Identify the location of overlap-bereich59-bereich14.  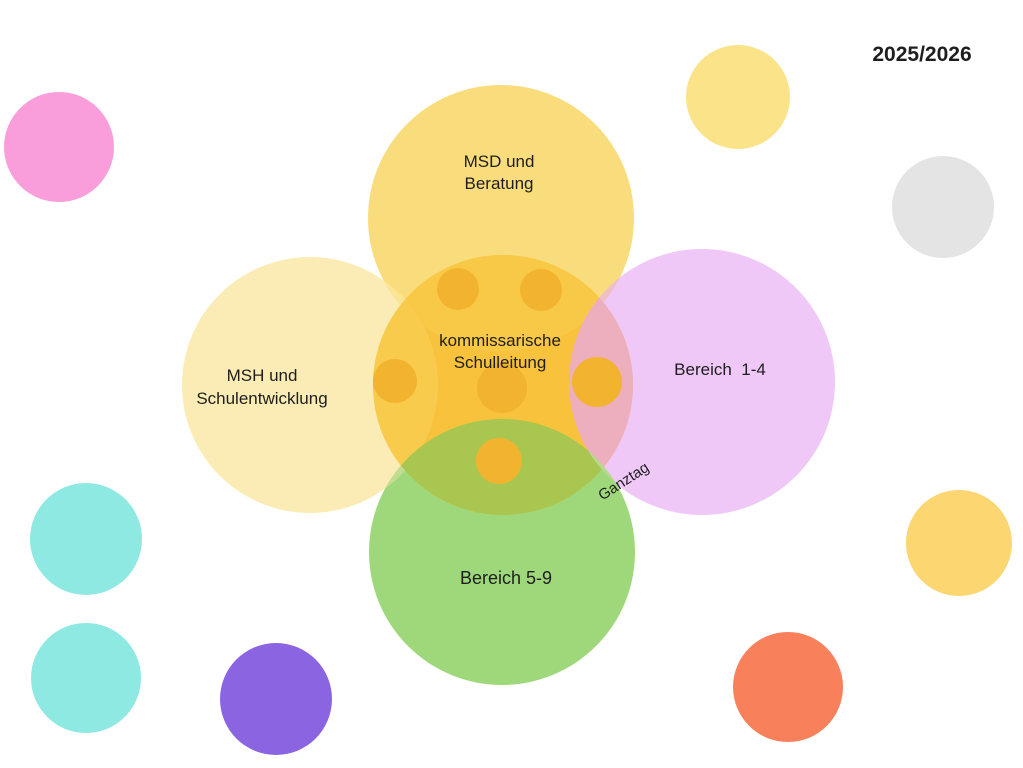
(502, 552).